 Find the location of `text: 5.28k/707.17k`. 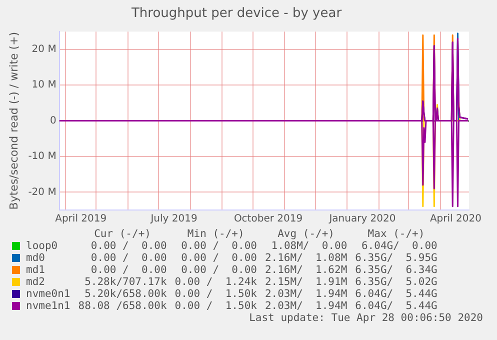

text: 5.28k/707.17k is located at coordinates (126, 282).